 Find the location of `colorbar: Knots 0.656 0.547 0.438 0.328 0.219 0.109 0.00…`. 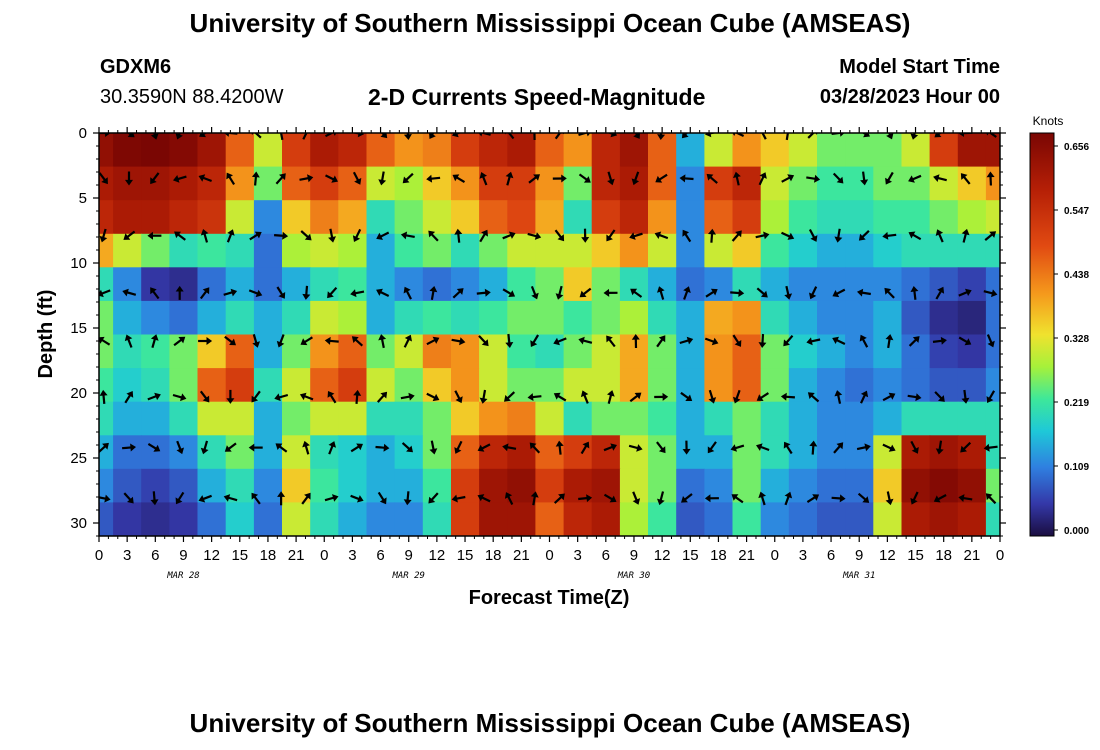

colorbar: Knots 0.656 0.547 0.438 0.328 0.219 0.109 0.00… is located at coordinates (1059, 325).